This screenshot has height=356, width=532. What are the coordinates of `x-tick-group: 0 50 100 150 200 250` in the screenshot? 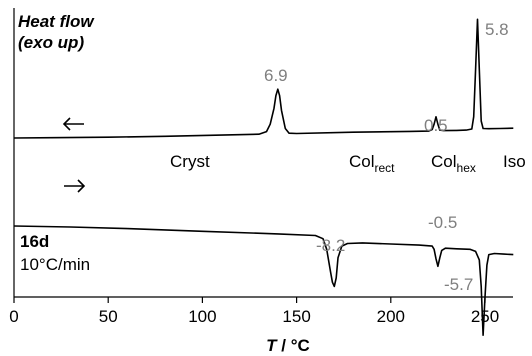 It's located at (254, 311).